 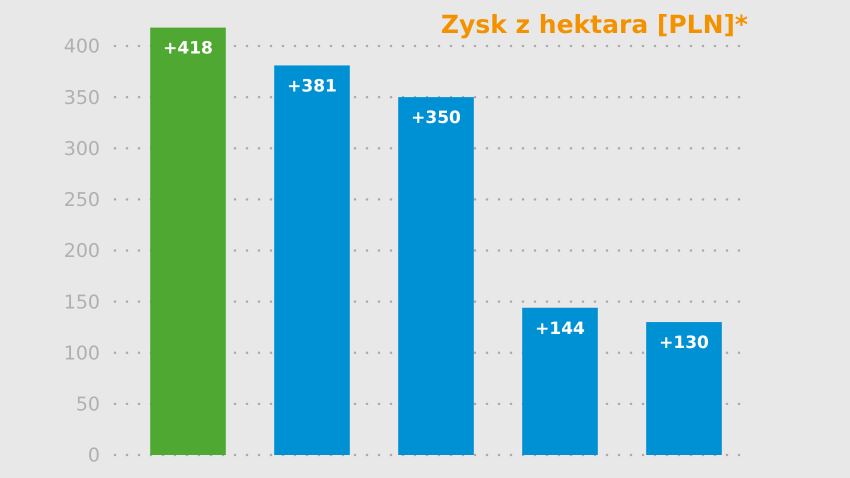 What do you see at coordinates (82, 302) in the screenshot?
I see `y-tick-label: 150` at bounding box center [82, 302].